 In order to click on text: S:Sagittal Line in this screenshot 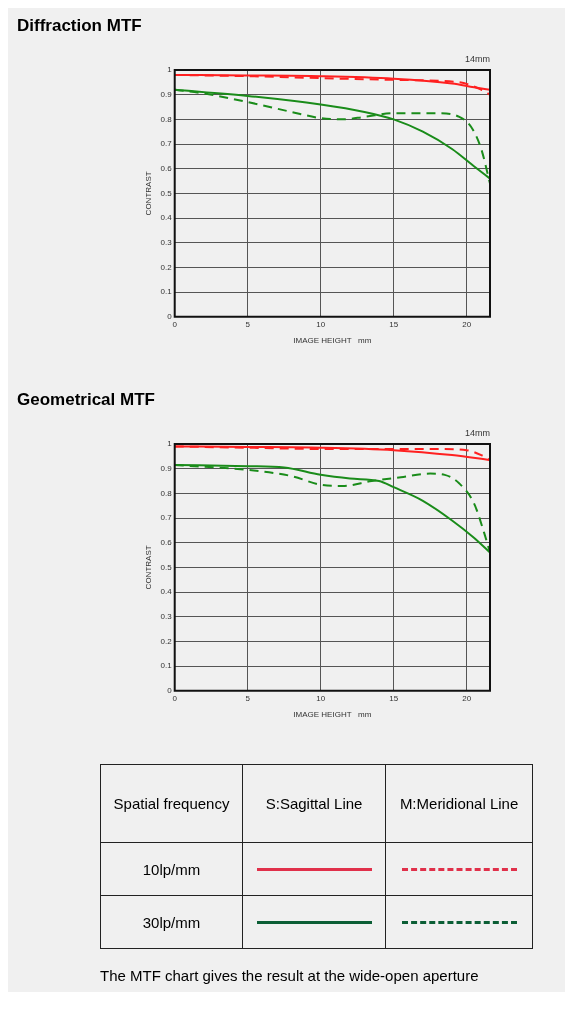, I will do `click(314, 803)`.